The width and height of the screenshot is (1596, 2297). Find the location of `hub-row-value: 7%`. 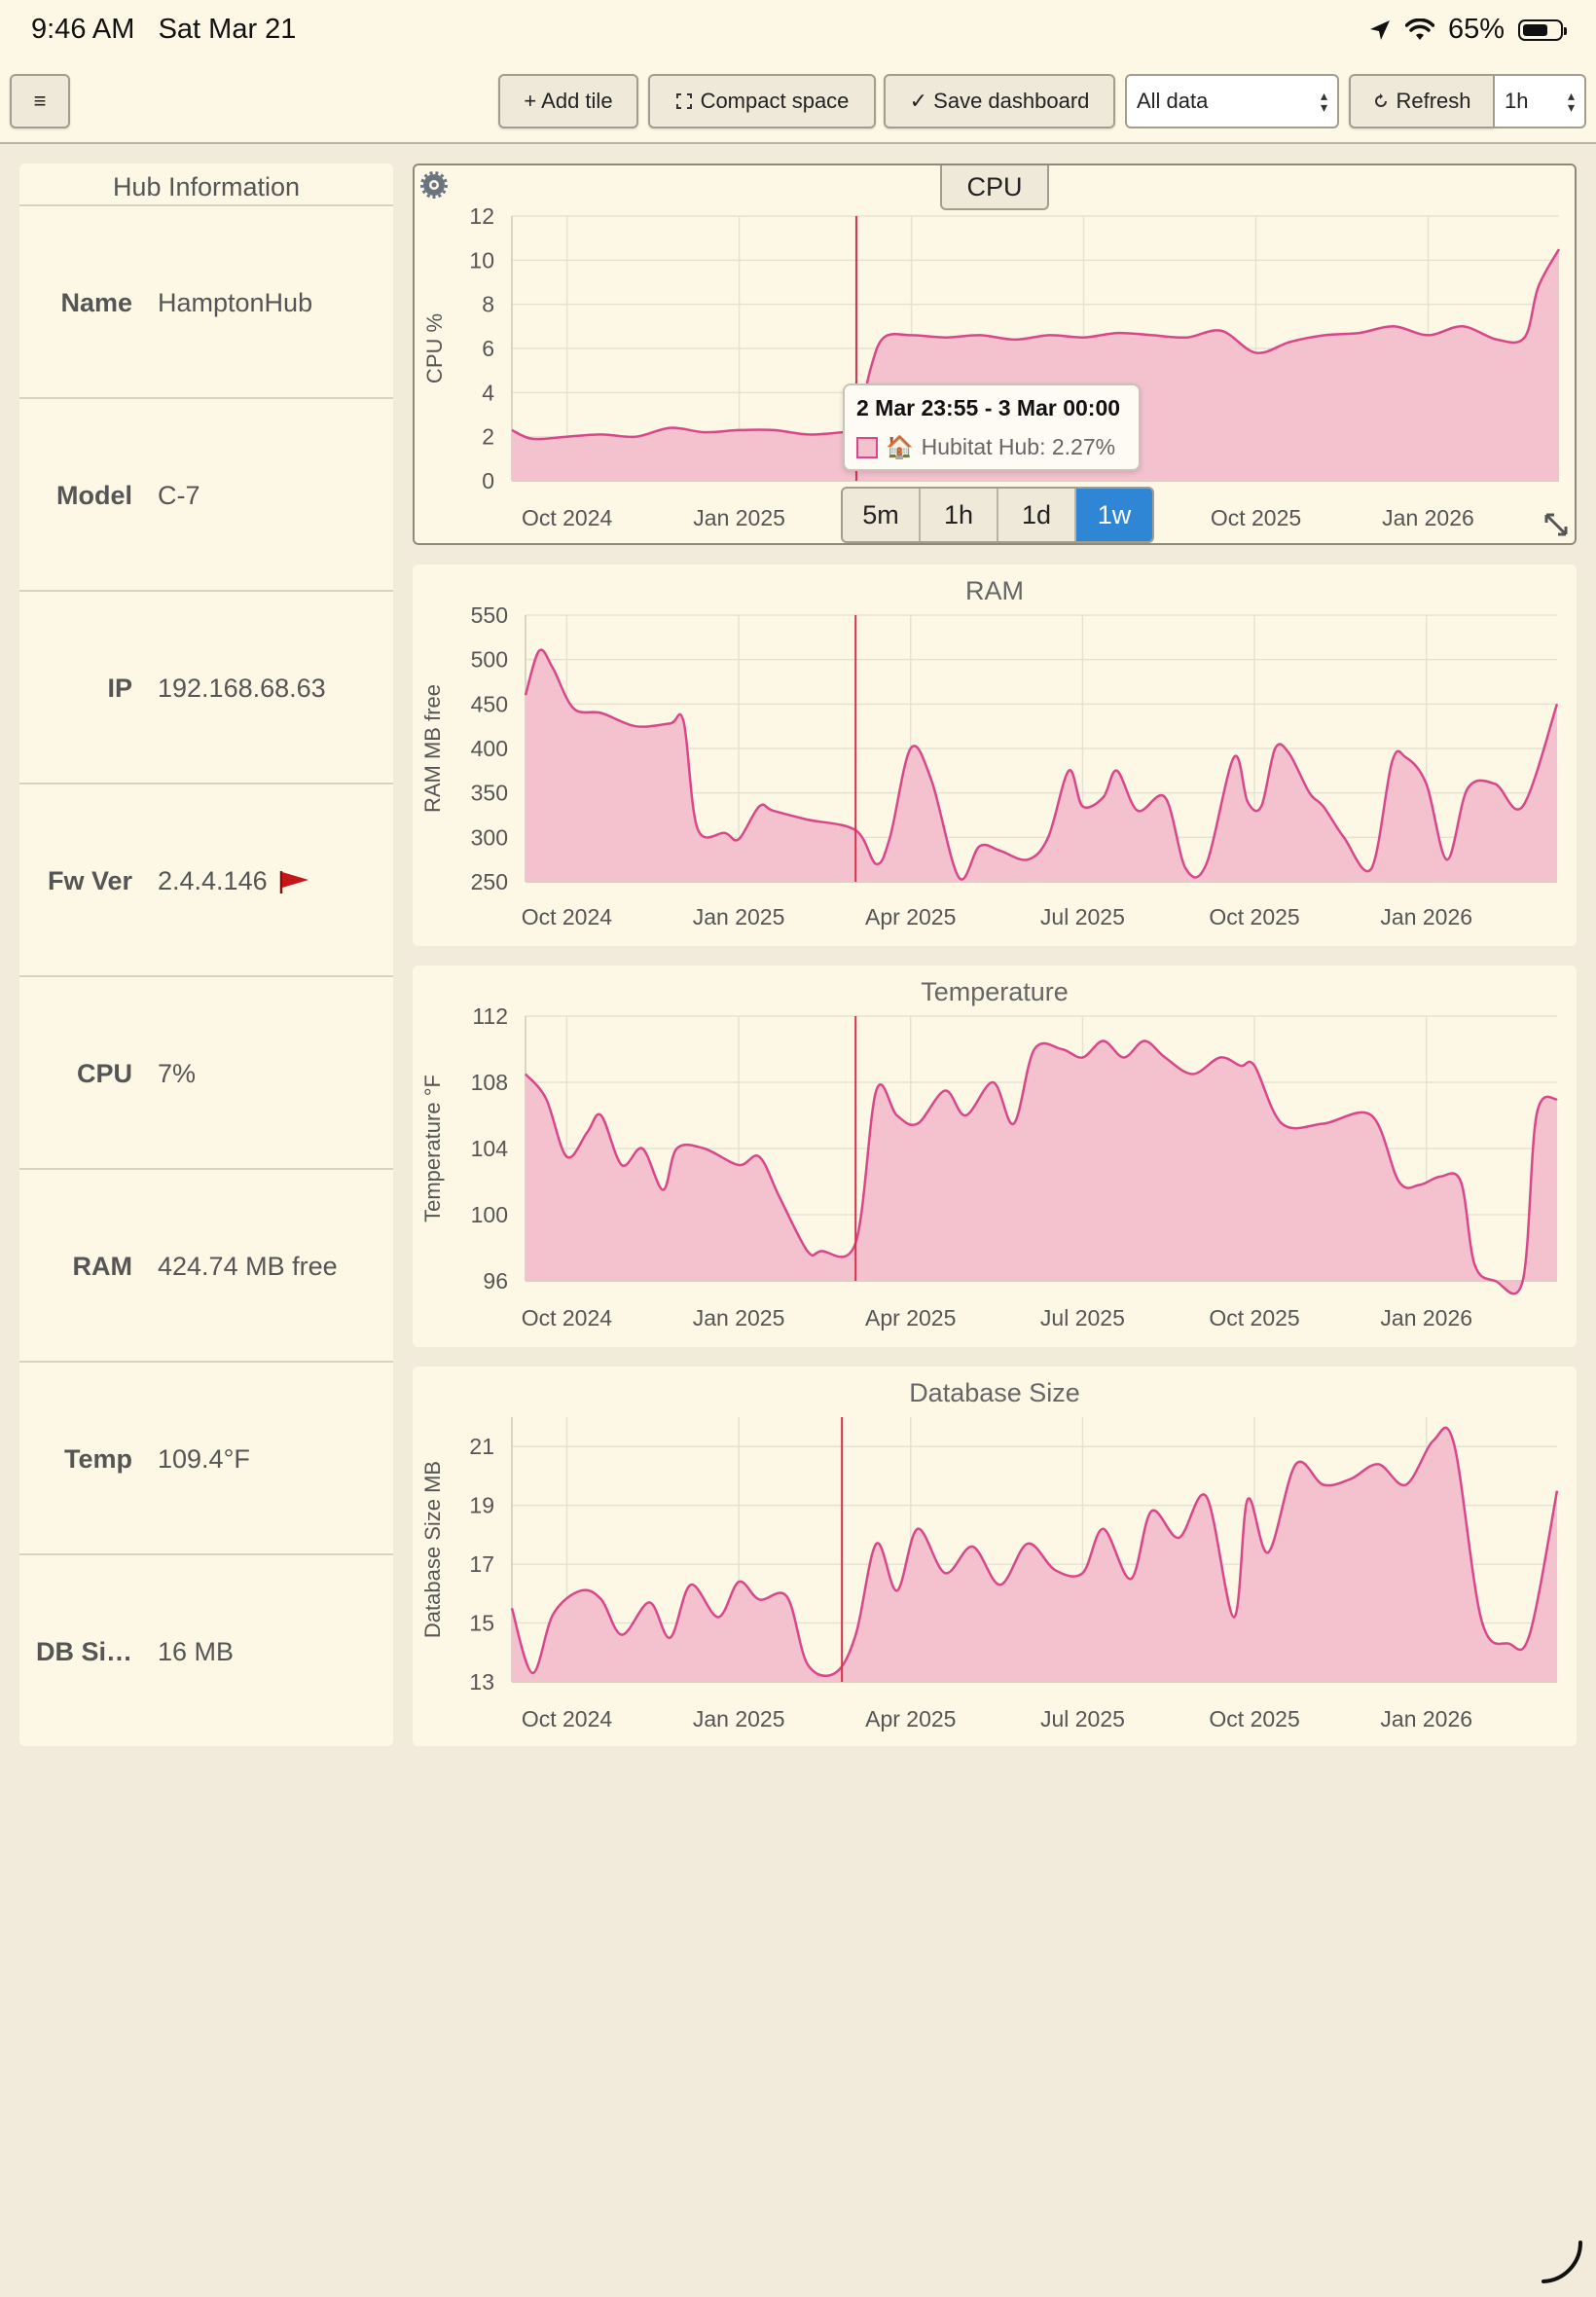

hub-row-value: 7% is located at coordinates (177, 1074).